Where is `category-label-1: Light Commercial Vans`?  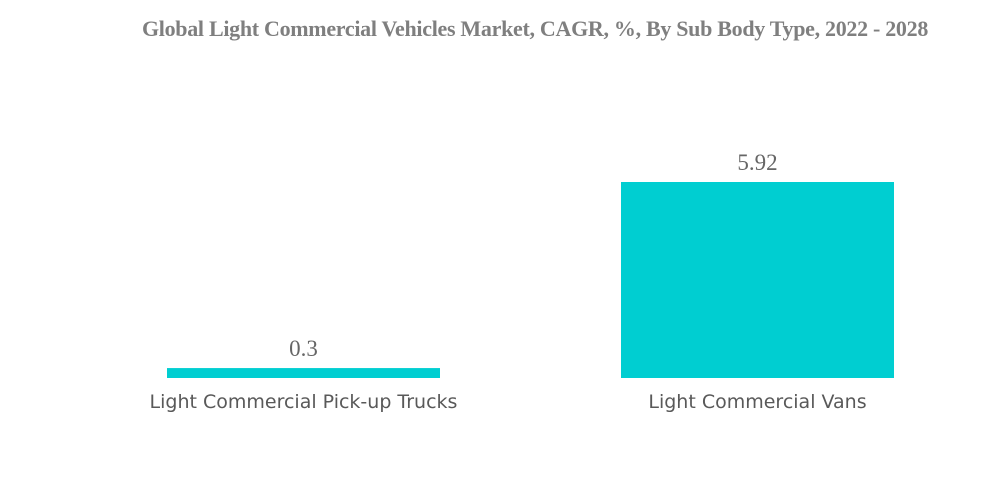
category-label-1: Light Commercial Vans is located at coordinates (757, 402).